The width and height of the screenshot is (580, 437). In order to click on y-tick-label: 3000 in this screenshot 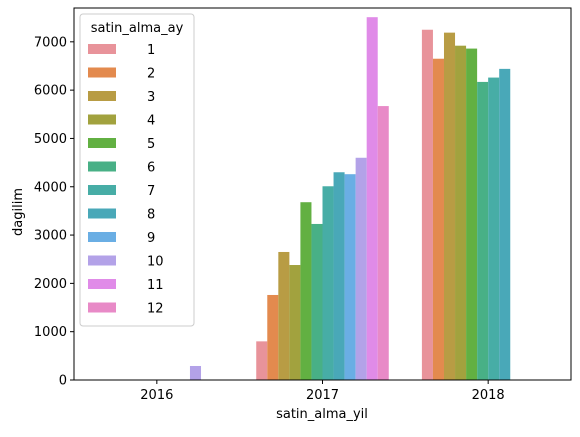, I will do `click(50, 236)`.